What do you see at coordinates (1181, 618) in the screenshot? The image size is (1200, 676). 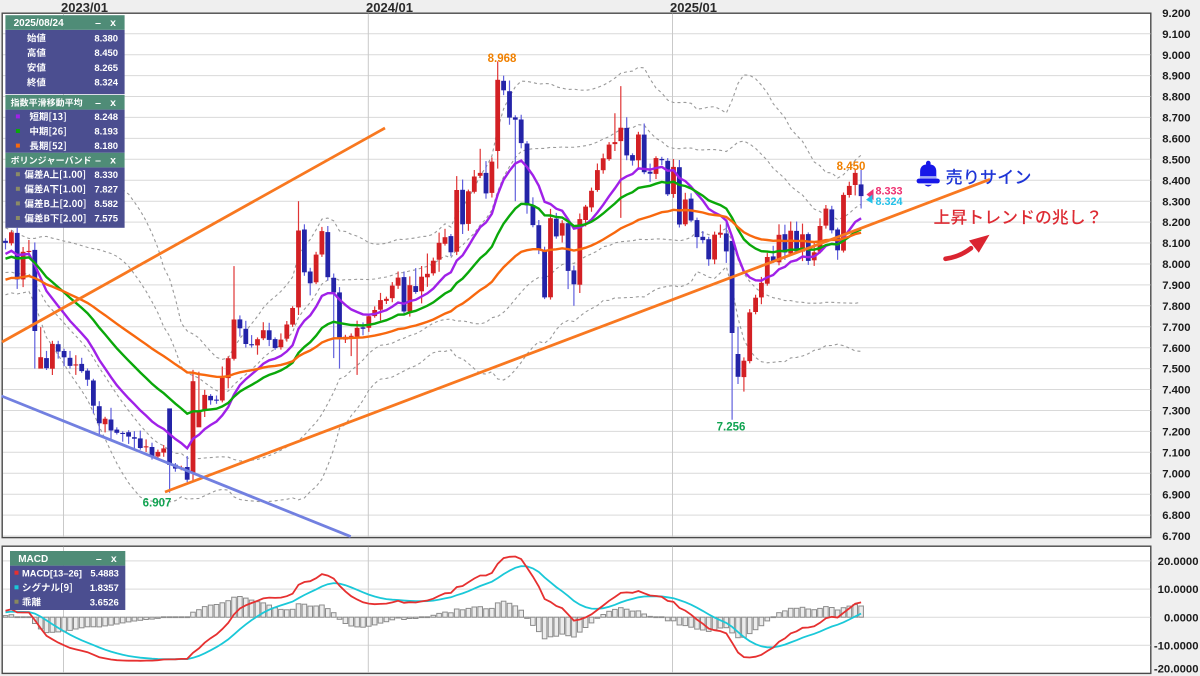 I see `svg-text: 0.0000` at bounding box center [1181, 618].